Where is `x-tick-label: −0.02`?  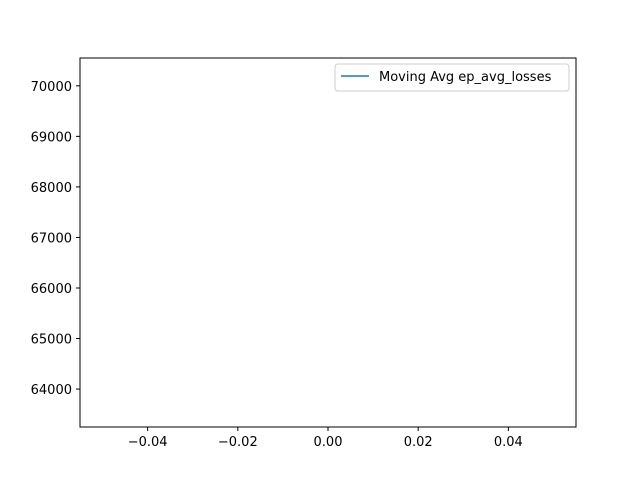 x-tick-label: −0.02 is located at coordinates (238, 442).